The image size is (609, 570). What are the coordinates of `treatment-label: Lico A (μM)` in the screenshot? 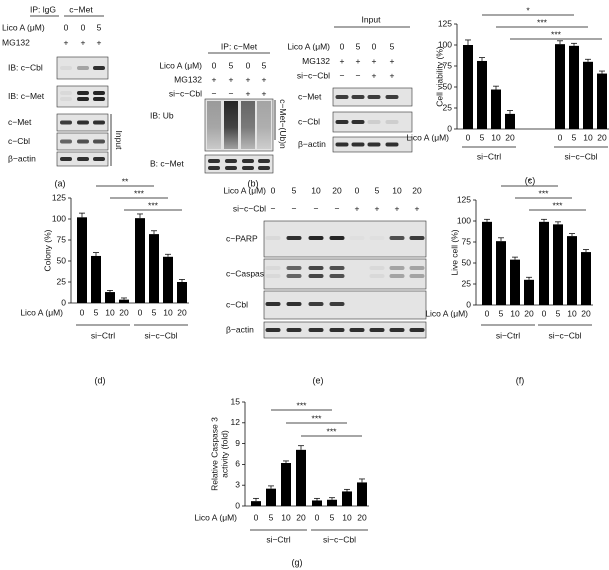 It's located at (308, 46).